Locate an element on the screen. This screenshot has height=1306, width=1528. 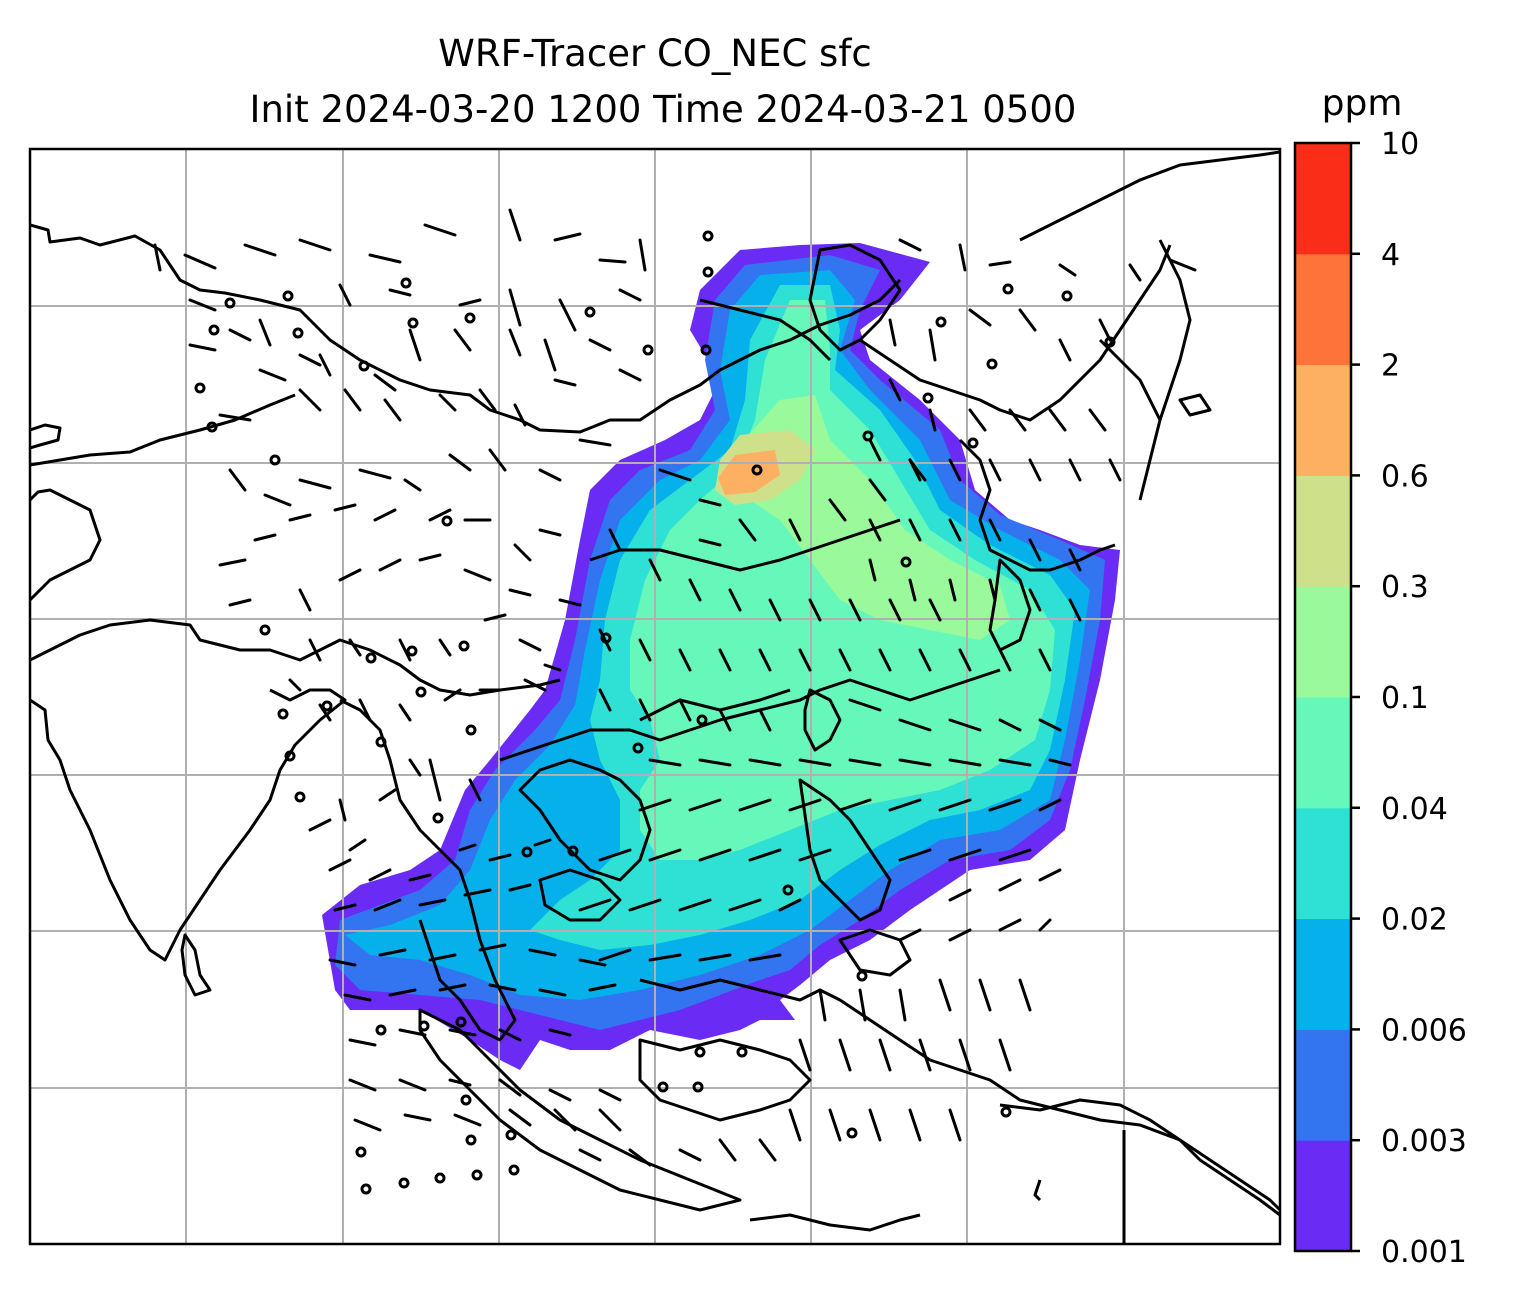
colorbar-tick-label: 0.1 is located at coordinates (1405, 698).